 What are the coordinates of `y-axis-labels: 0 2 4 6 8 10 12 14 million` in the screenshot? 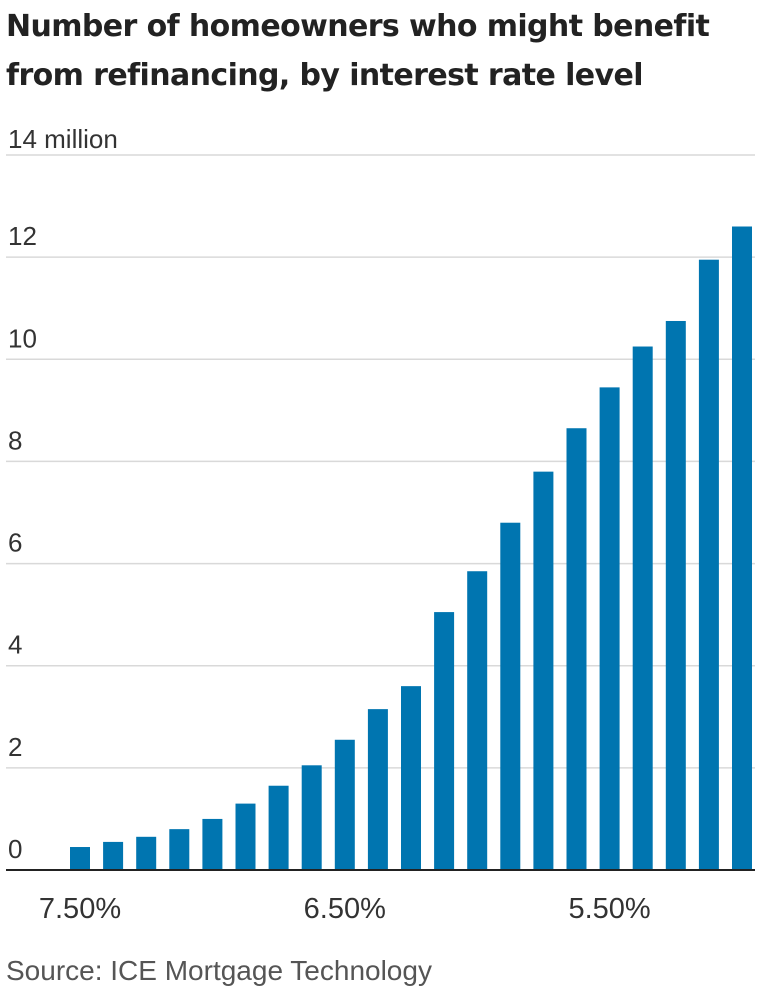 It's located at (63, 494).